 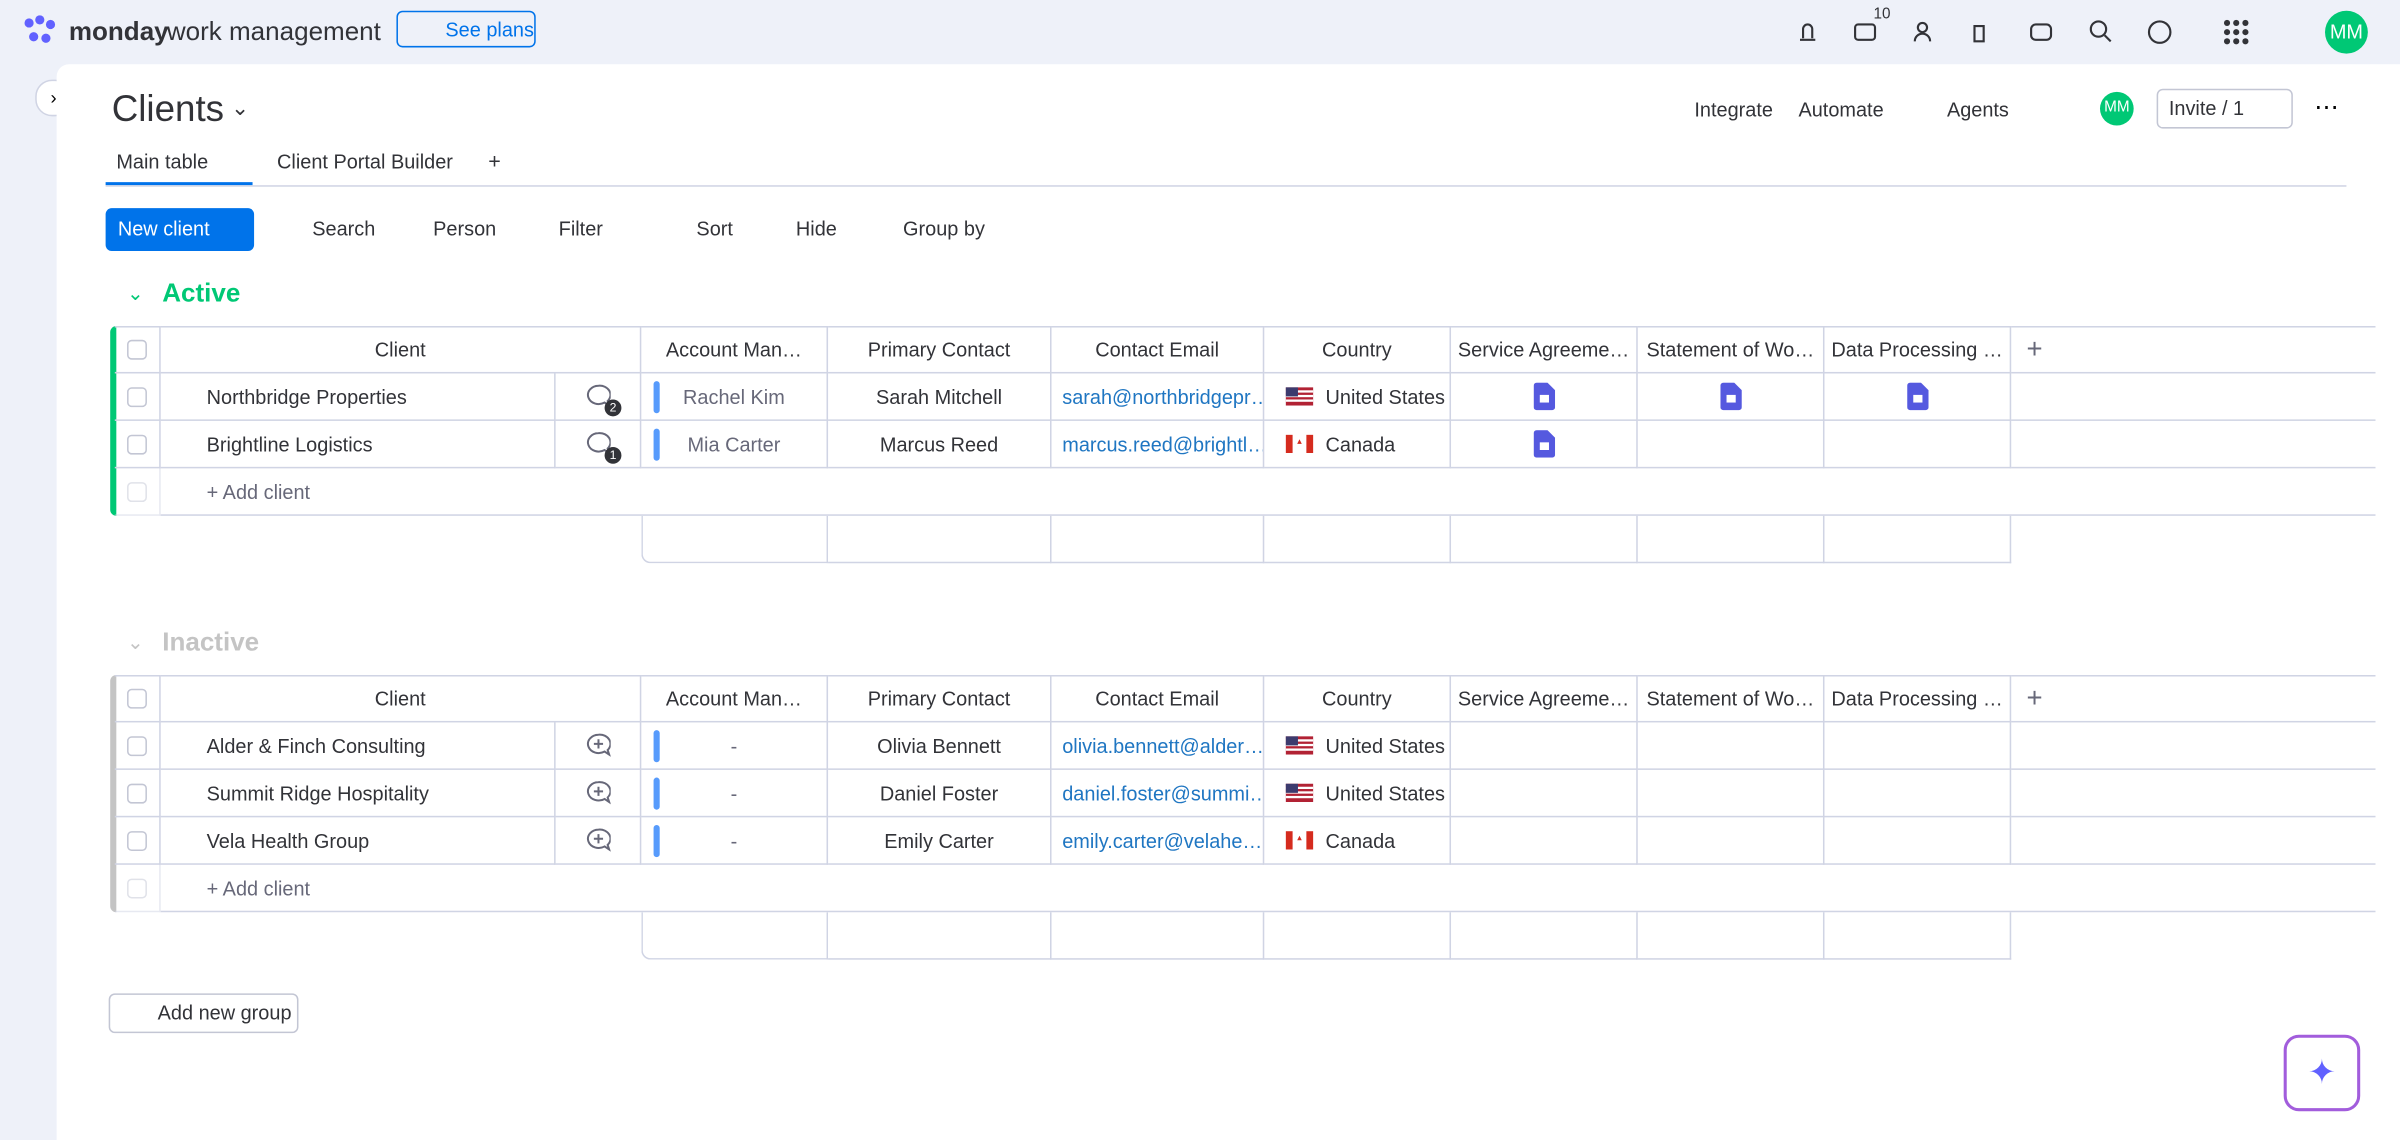 What do you see at coordinates (358, 397) in the screenshot?
I see `client-name: Northbridge Properties` at bounding box center [358, 397].